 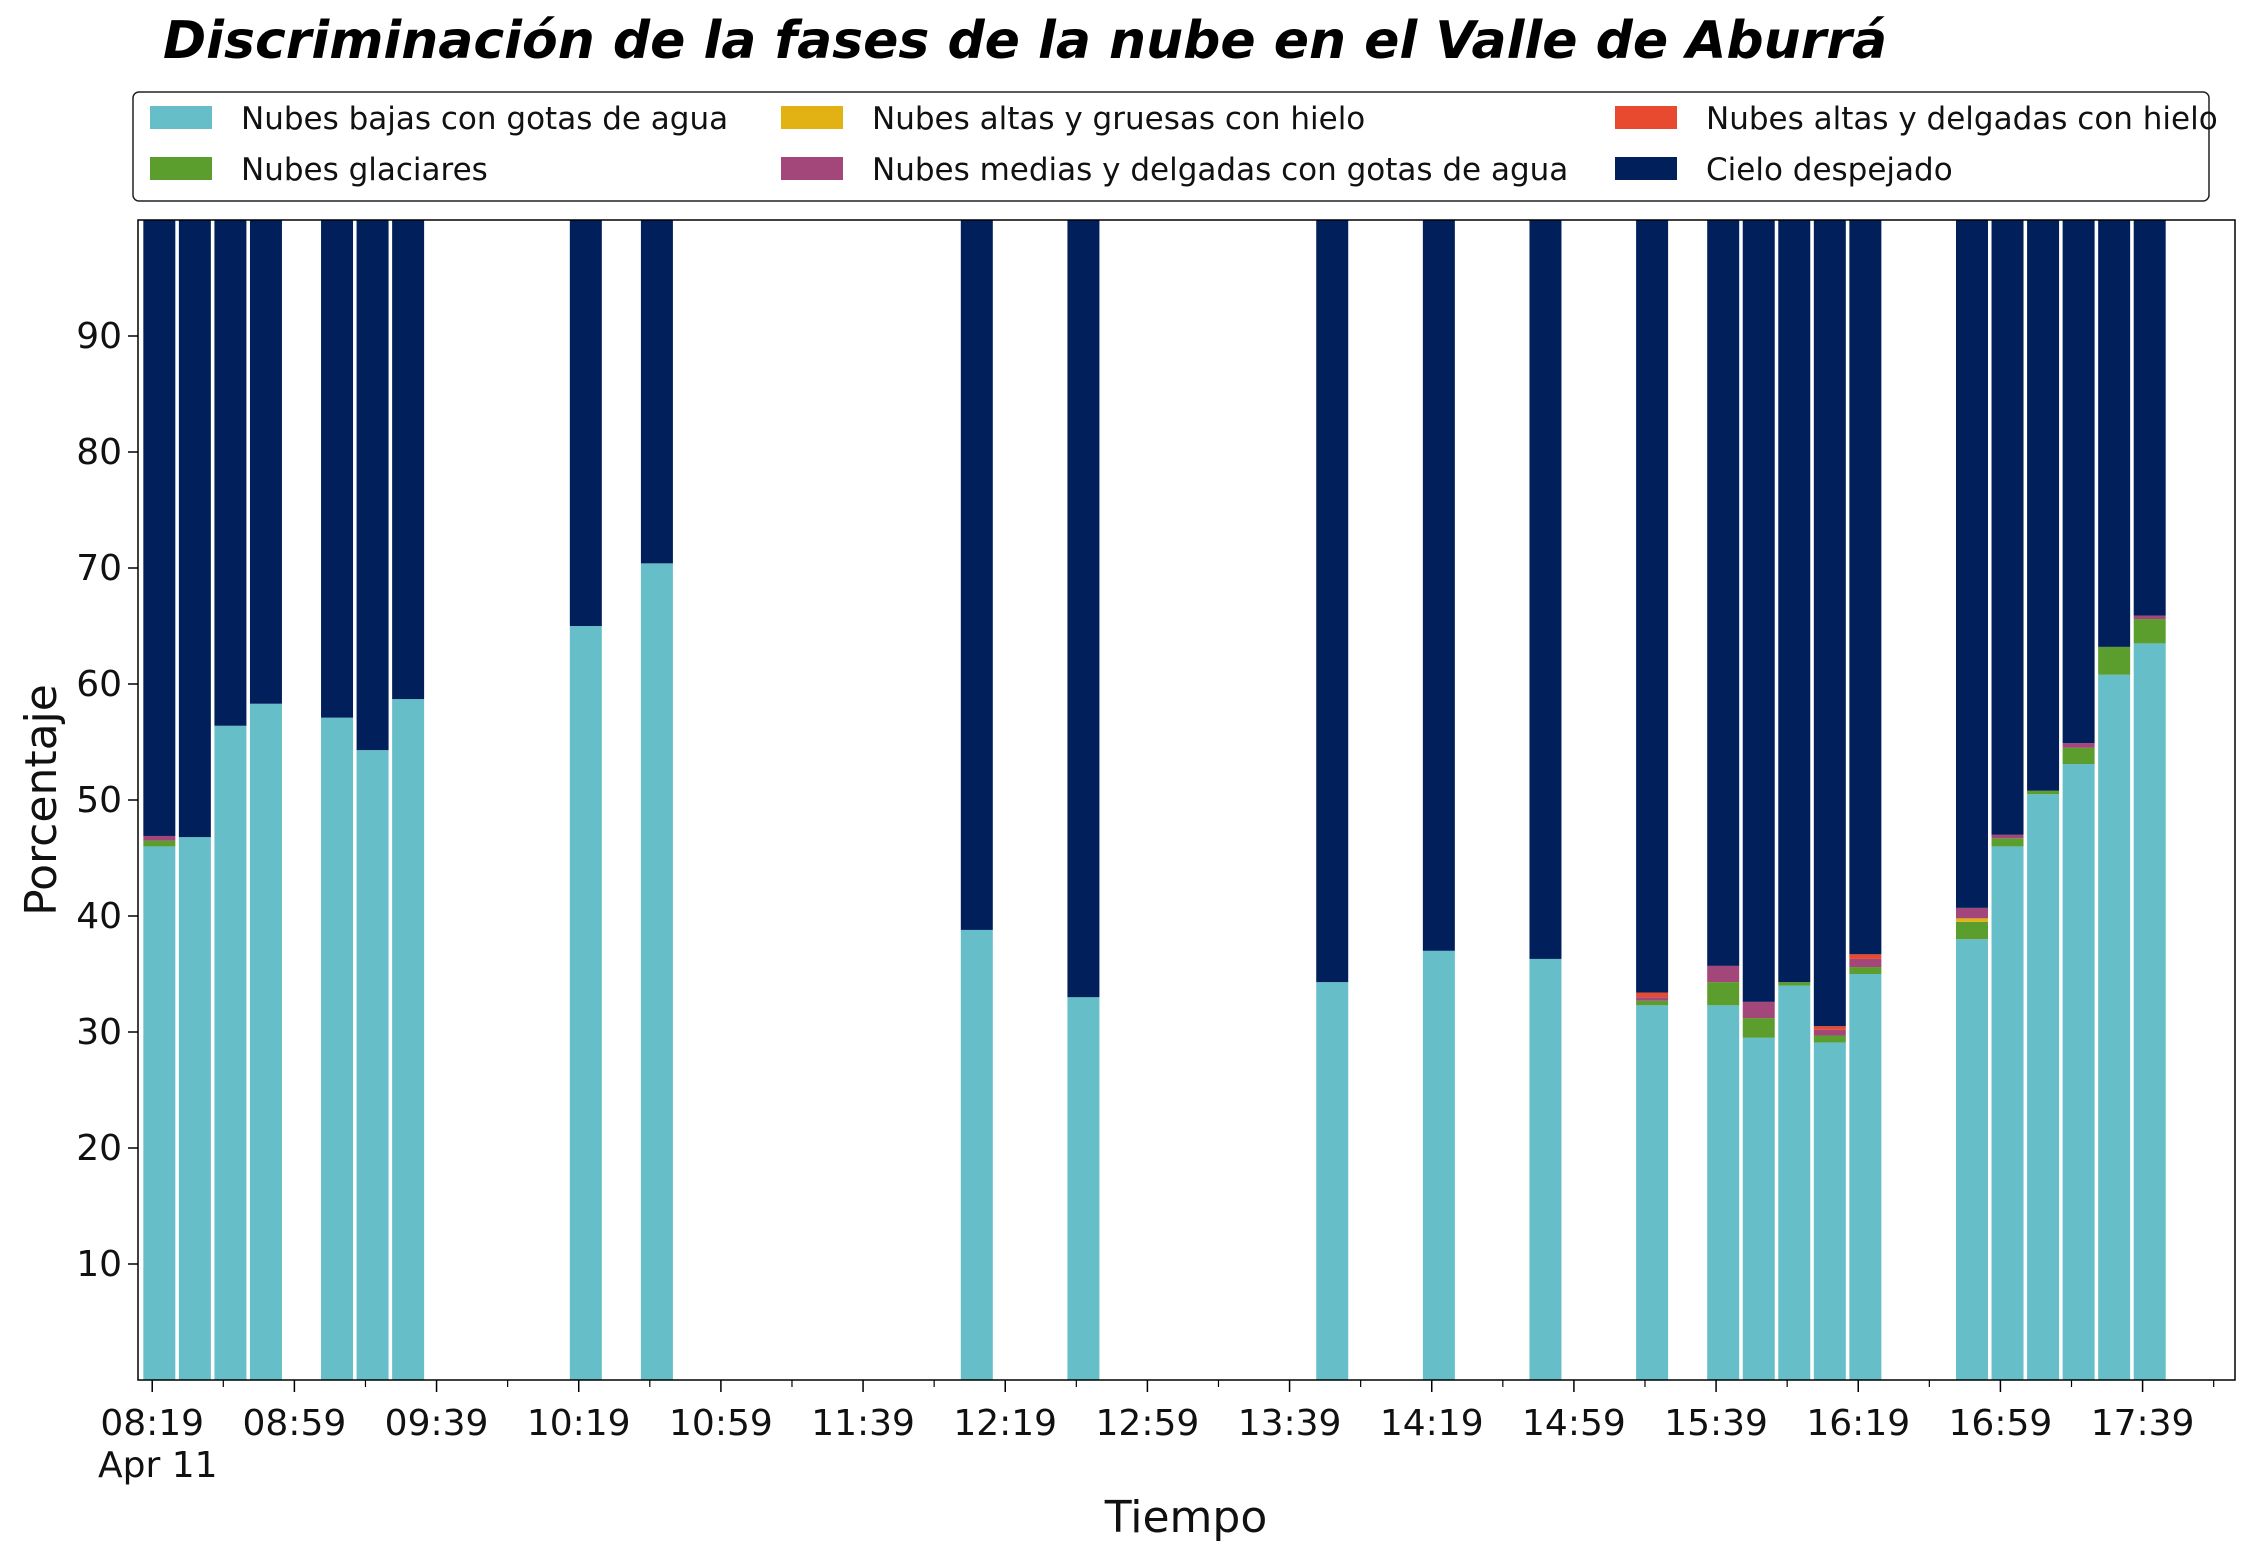 What do you see at coordinates (41, 800) in the screenshot?
I see `y-axis-label: Porcentaje` at bounding box center [41, 800].